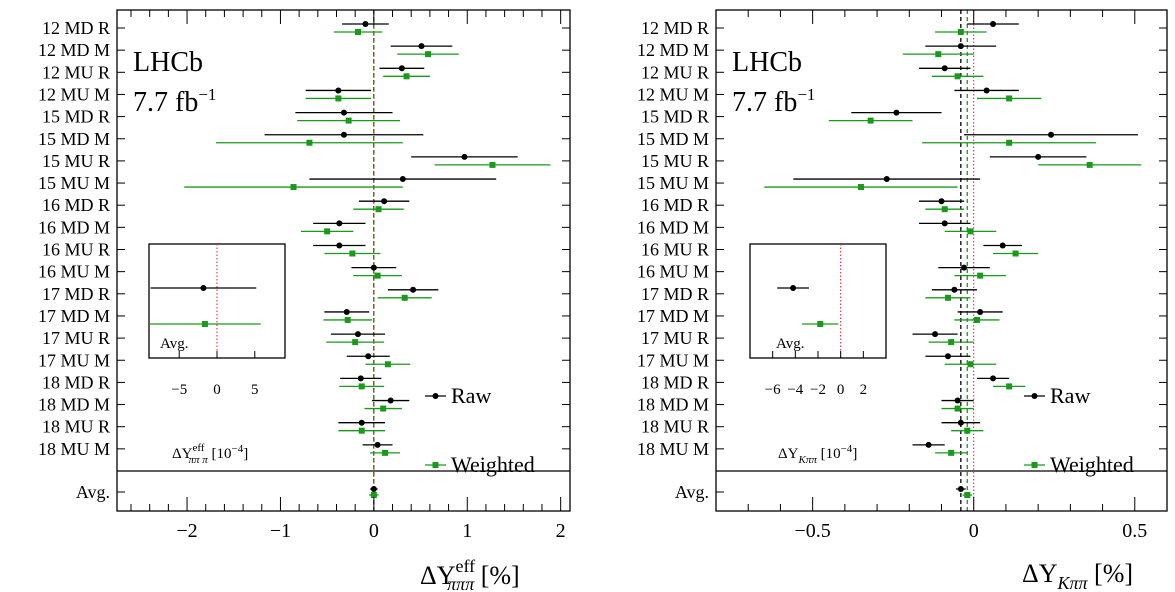 The image size is (1175, 592). Describe the element at coordinates (561, 531) in the screenshot. I see `x-tick-label: 2` at that location.